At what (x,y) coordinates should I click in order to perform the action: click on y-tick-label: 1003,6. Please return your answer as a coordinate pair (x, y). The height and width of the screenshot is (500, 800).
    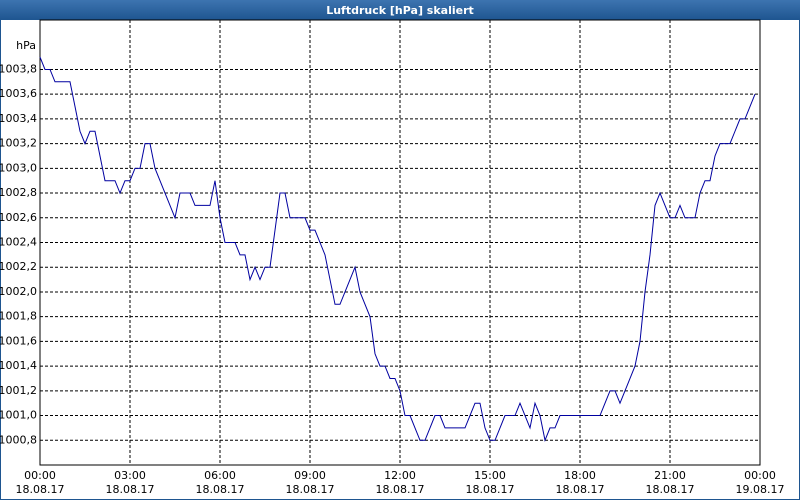
    Looking at the image, I should click on (18, 93).